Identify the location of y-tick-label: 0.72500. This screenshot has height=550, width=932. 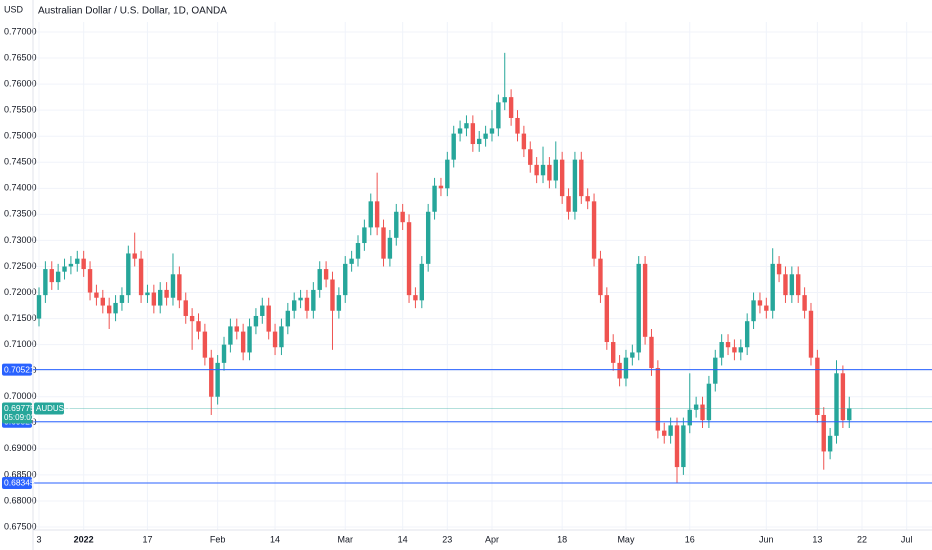
(20, 266).